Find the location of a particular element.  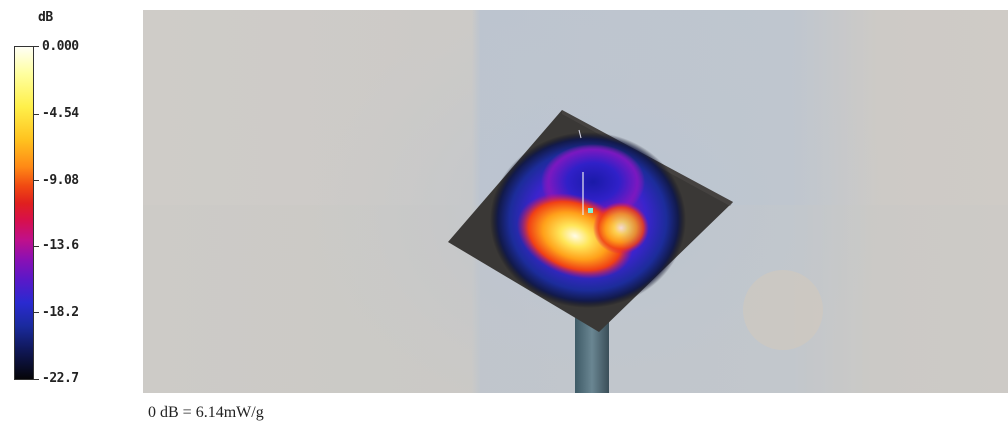

tick-label-4: -18.2 is located at coordinates (60, 312).